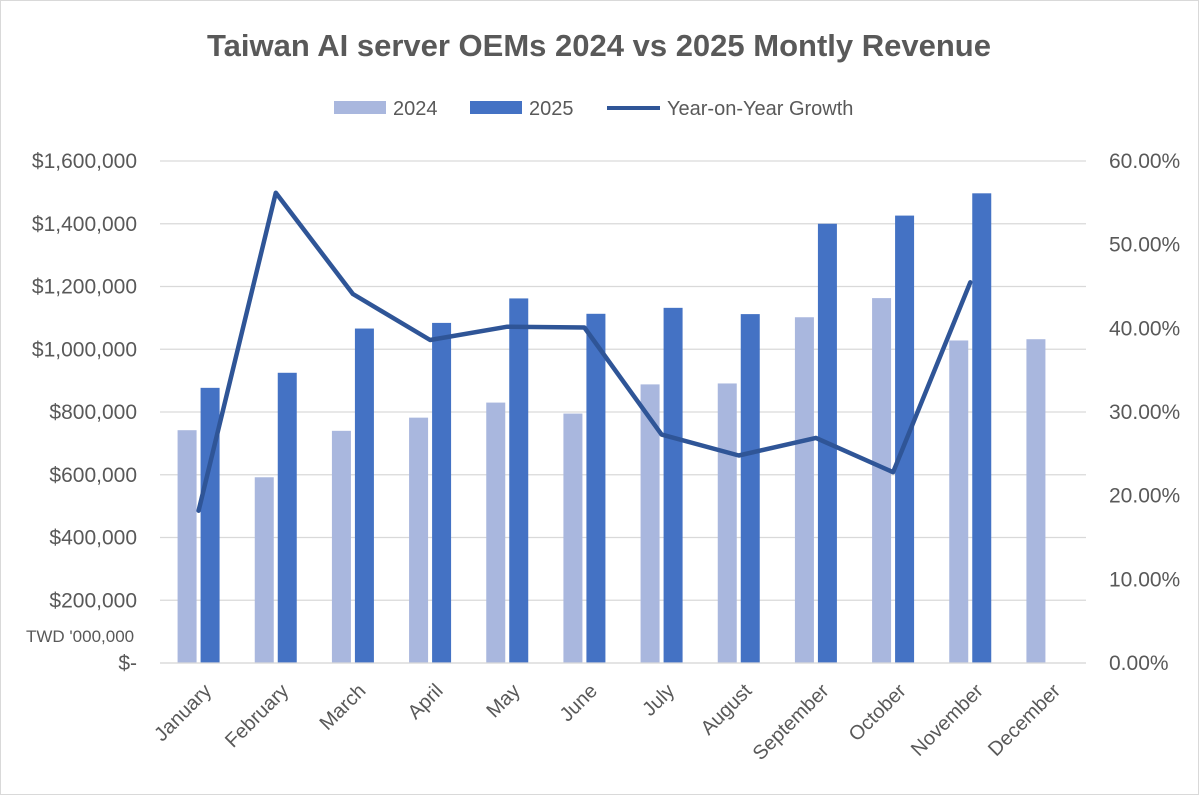 This screenshot has height=795, width=1199. I want to click on x-tick-label: March, so click(343, 707).